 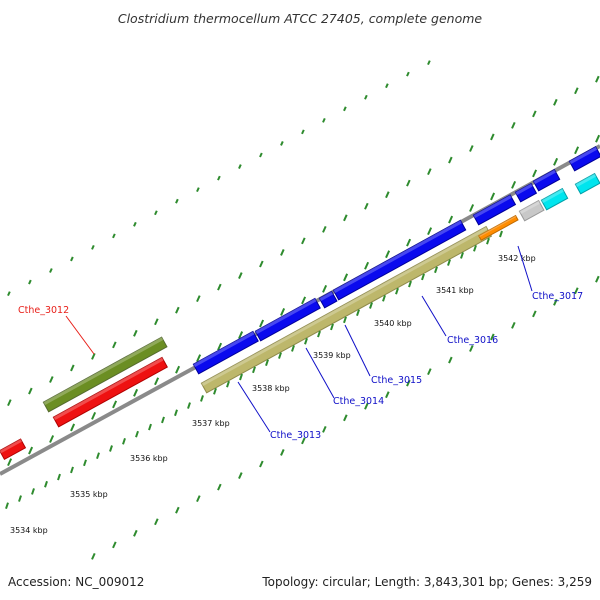 What do you see at coordinates (110, 392) in the screenshot?
I see `cds-reverse-feature` at bounding box center [110, 392].